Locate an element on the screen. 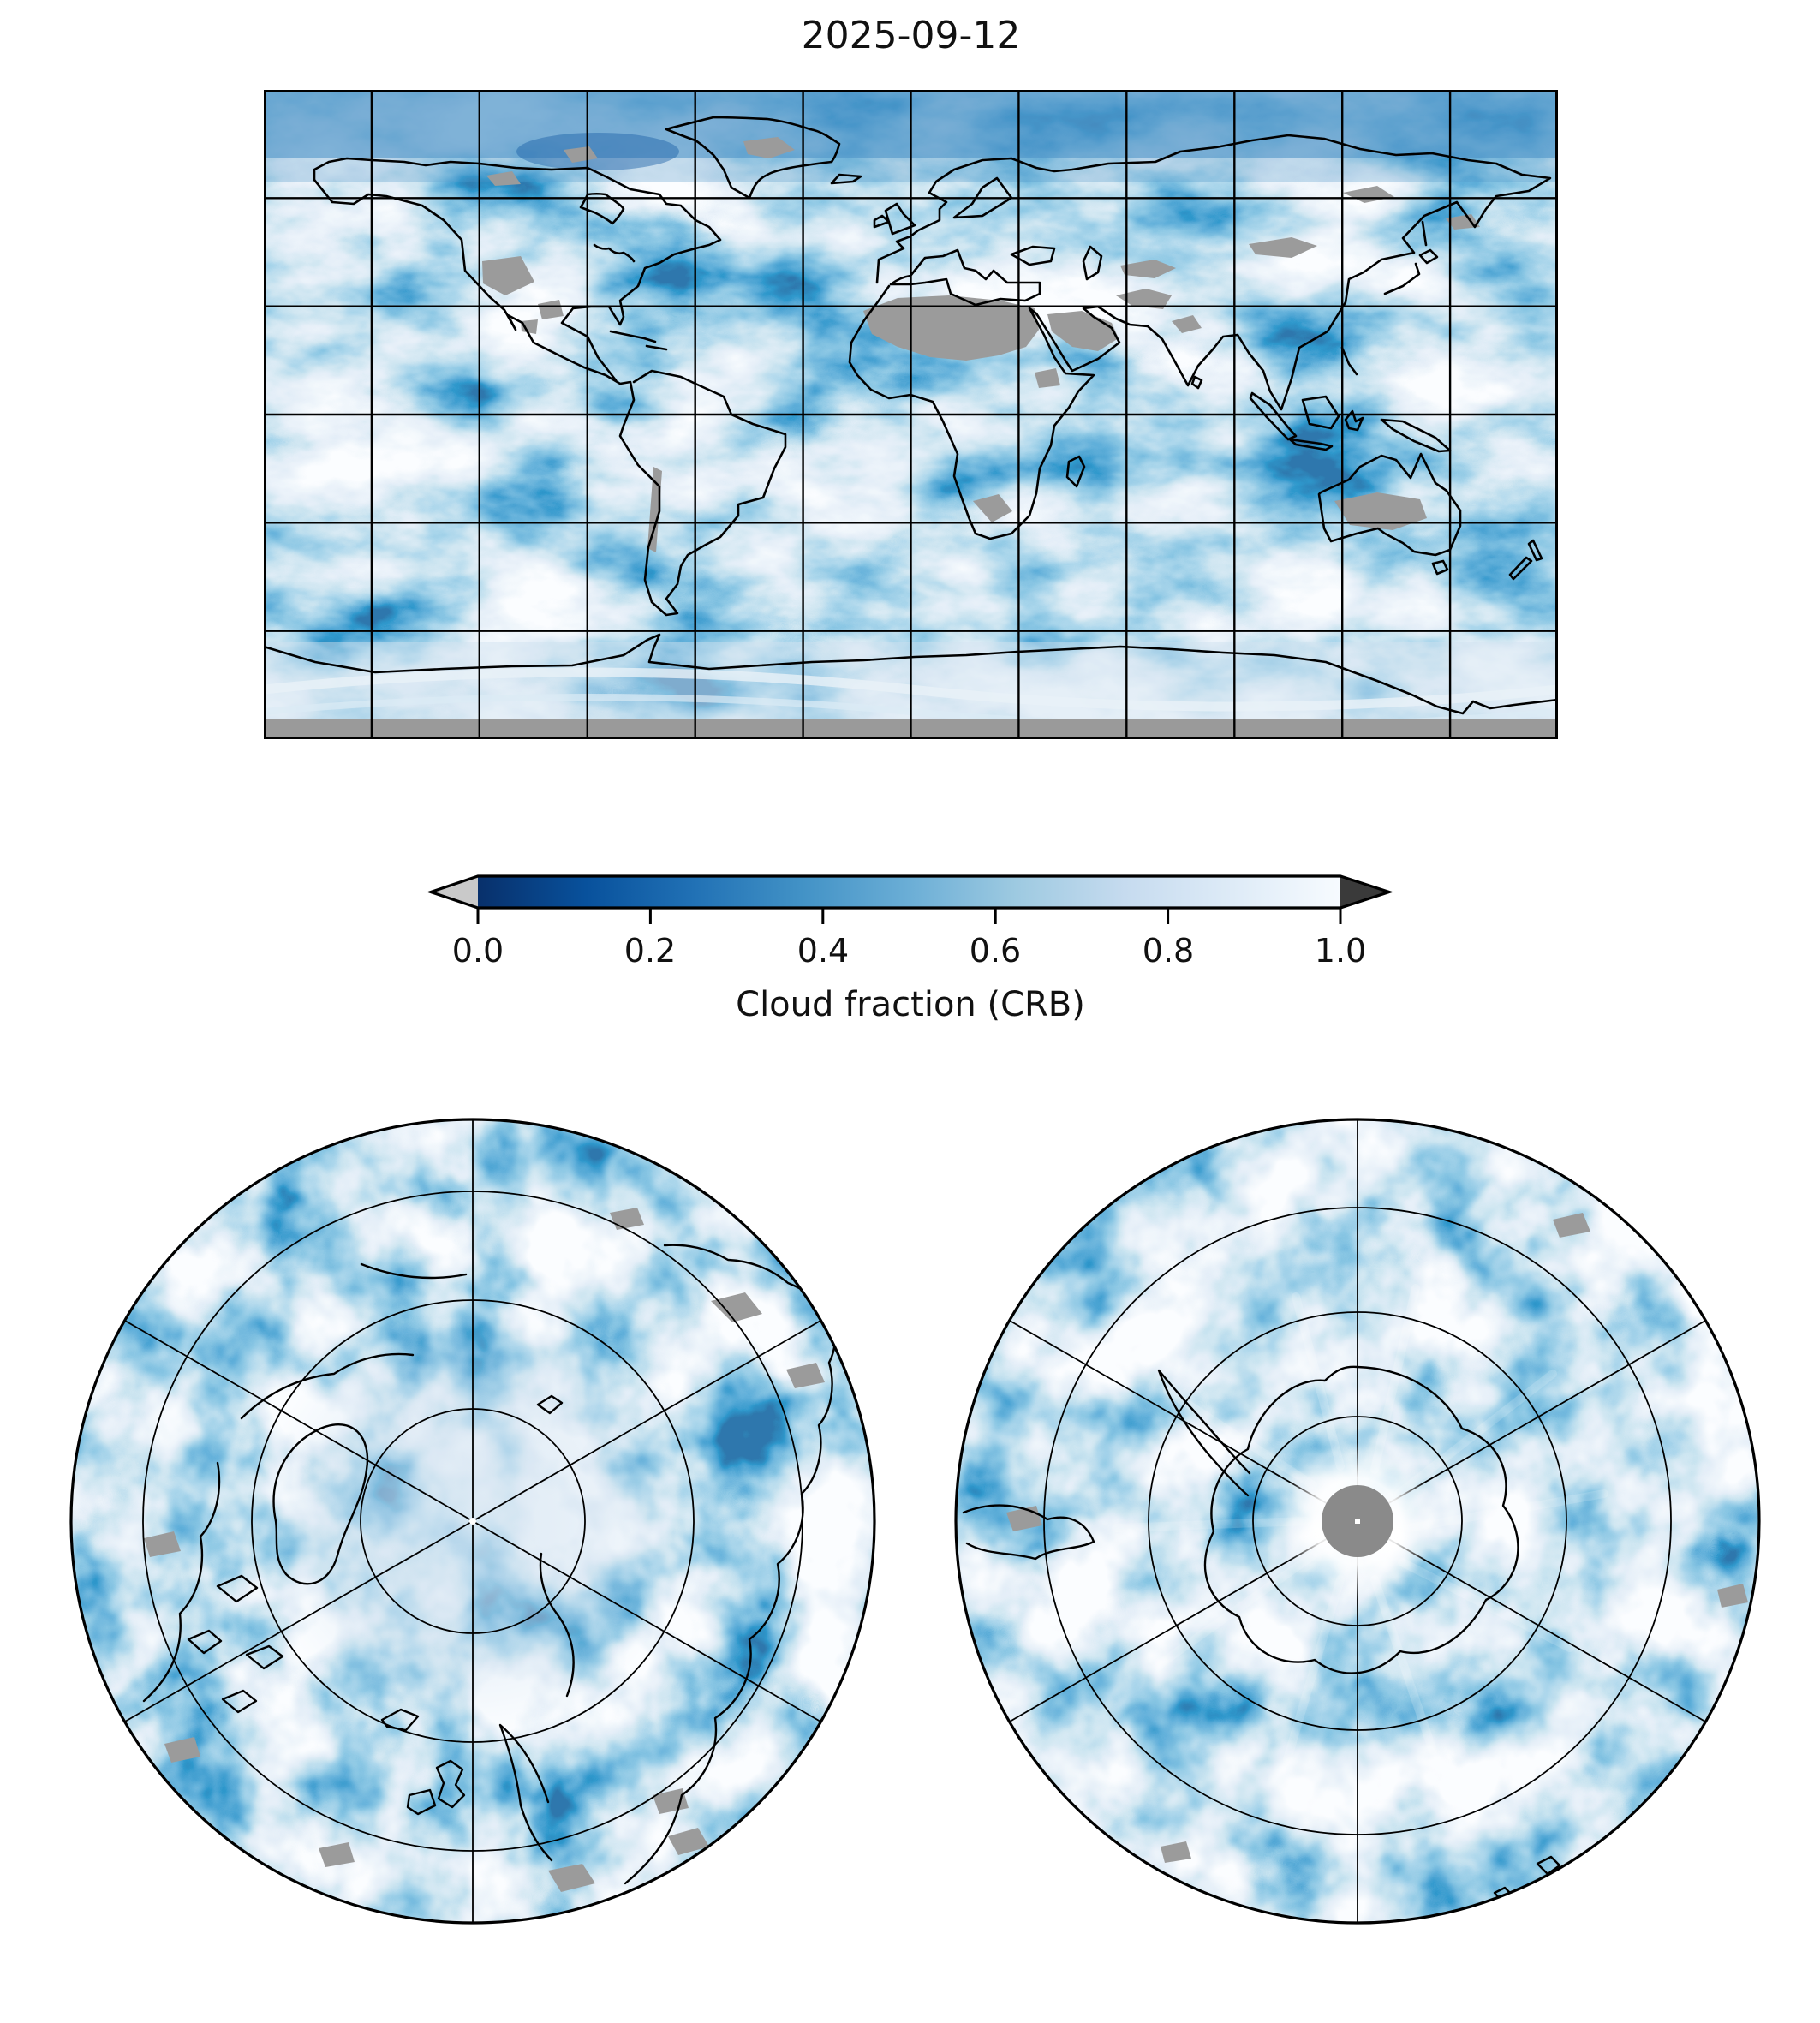 The width and height of the screenshot is (1820, 2023). colorbar-tick-marks is located at coordinates (909, 916).